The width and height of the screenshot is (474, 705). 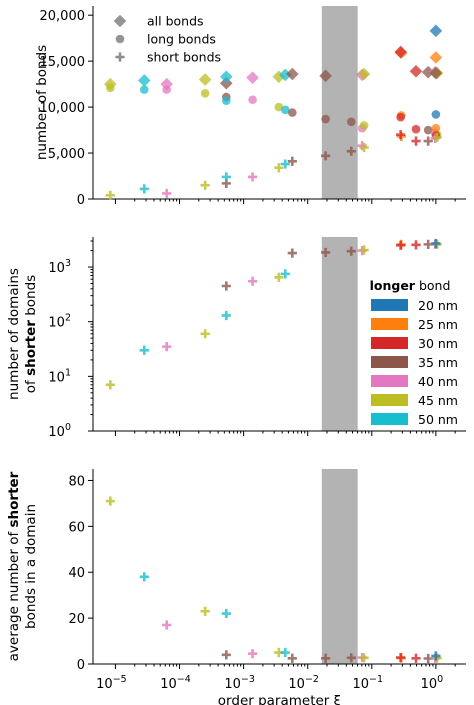 I want to click on y-tick-label: 15,000, so click(x=63, y=62).